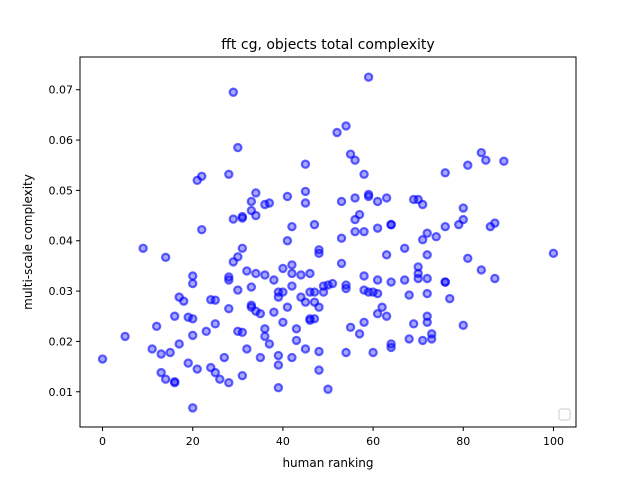  What do you see at coordinates (61, 140) in the screenshot?
I see `y-tick-label: 0.06` at bounding box center [61, 140].